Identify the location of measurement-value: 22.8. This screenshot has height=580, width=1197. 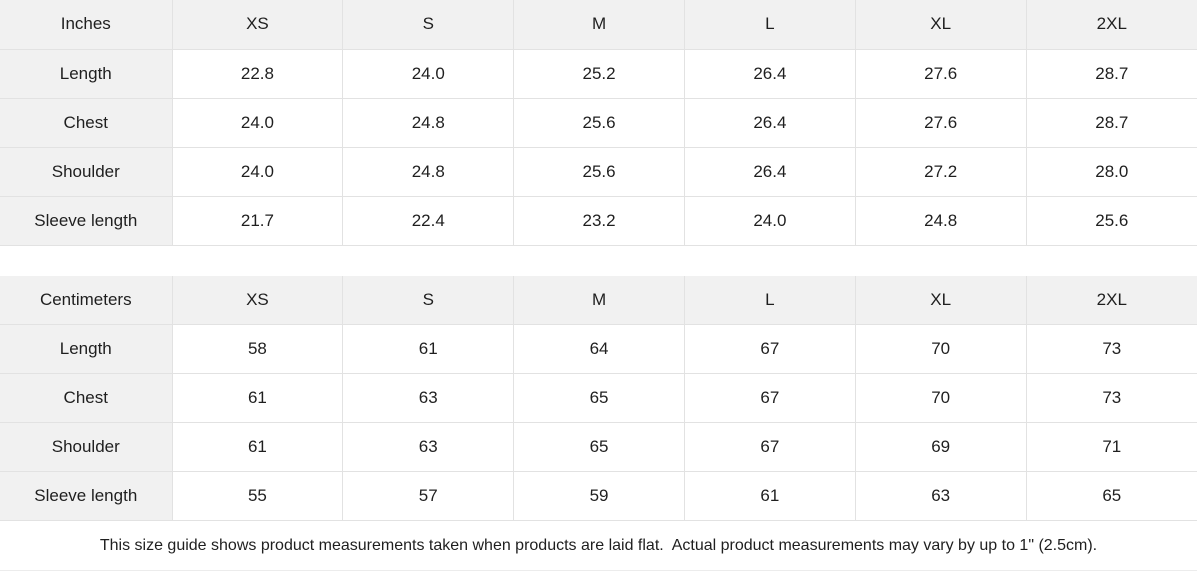
(257, 73).